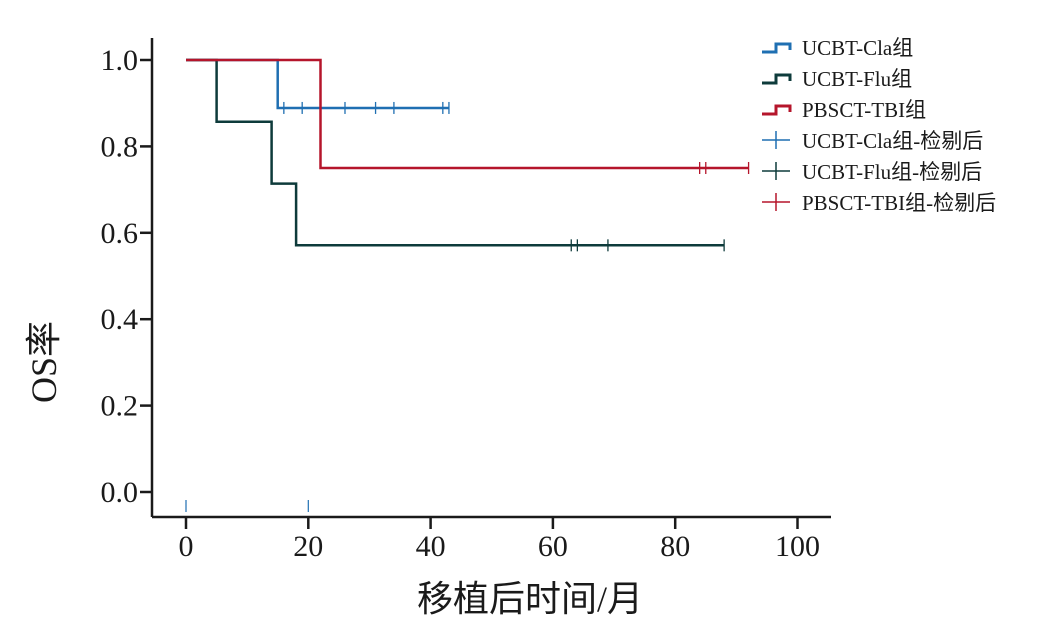 The width and height of the screenshot is (1055, 622). What do you see at coordinates (120, 406) in the screenshot?
I see `y-tick-label: 0.2` at bounding box center [120, 406].